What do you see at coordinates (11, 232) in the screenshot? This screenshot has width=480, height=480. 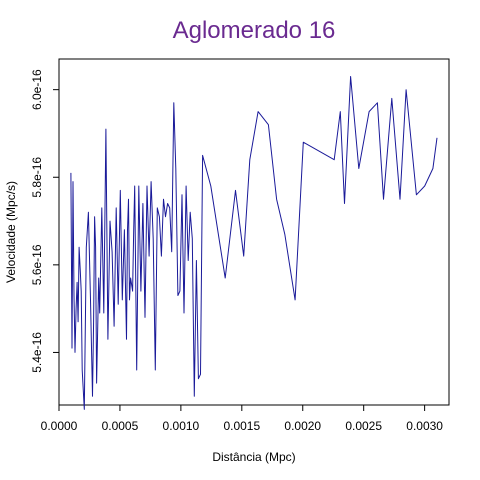 I see `y-axis-label: Velocidade (Mpc/s)` at bounding box center [11, 232].